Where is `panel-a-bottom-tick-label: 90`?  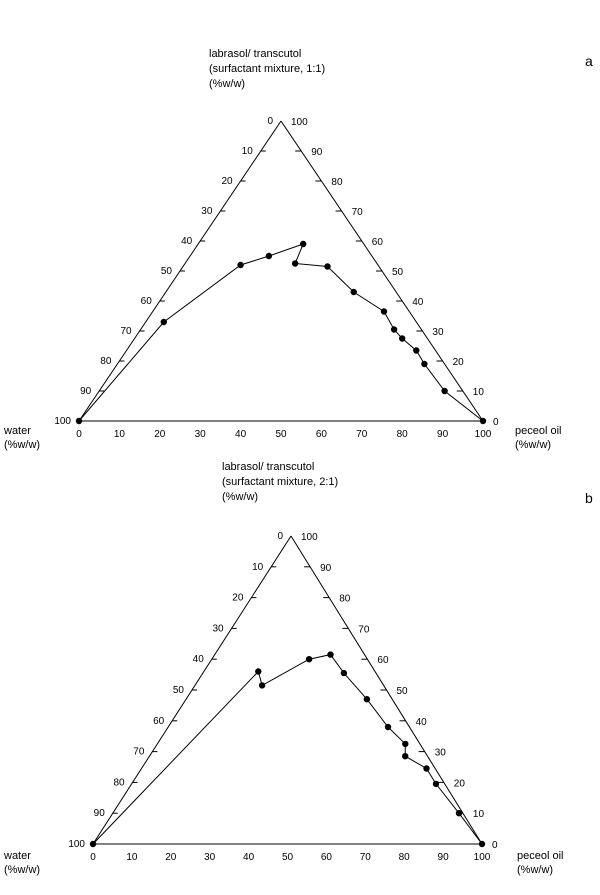
panel-a-bottom-tick-label: 90 is located at coordinates (443, 434).